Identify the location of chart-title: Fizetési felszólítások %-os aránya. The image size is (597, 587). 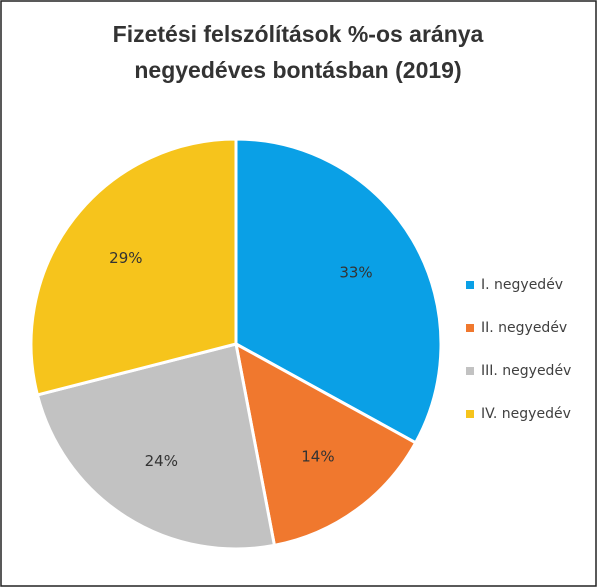
(298, 34).